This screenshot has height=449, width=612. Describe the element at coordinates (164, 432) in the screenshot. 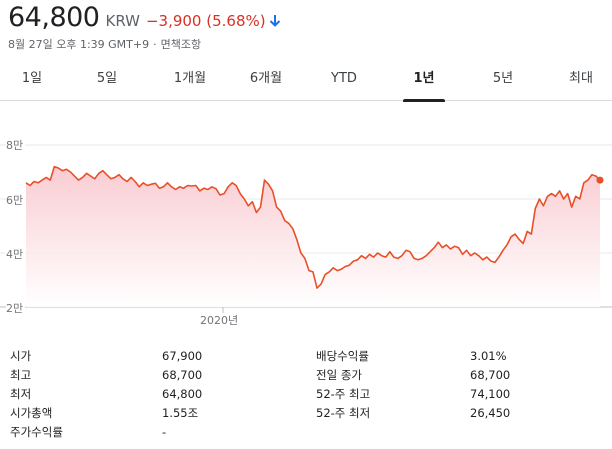

I see `stat-value: -` at that location.